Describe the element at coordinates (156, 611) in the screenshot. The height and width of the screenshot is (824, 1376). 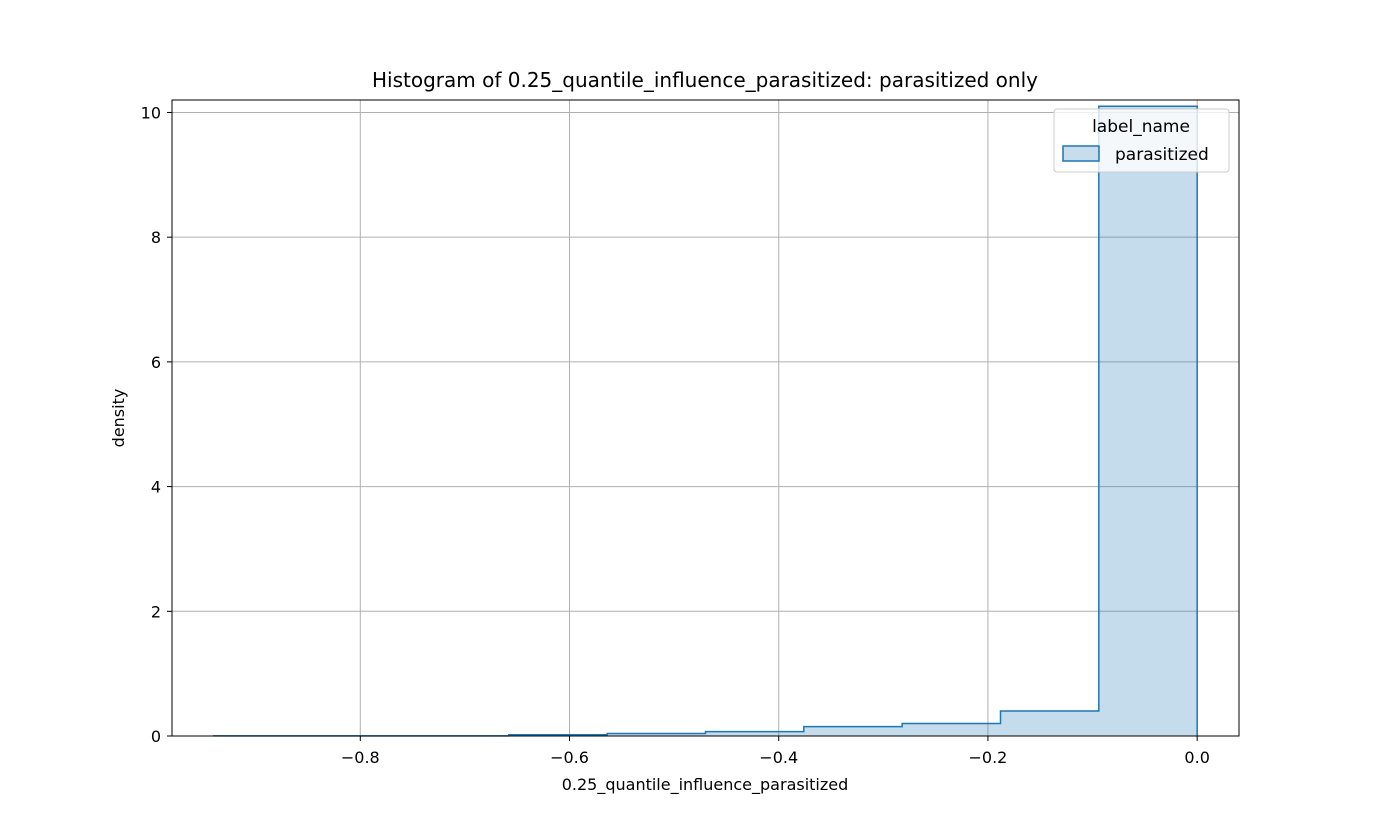
I see `y-tick-label: 2` at that location.